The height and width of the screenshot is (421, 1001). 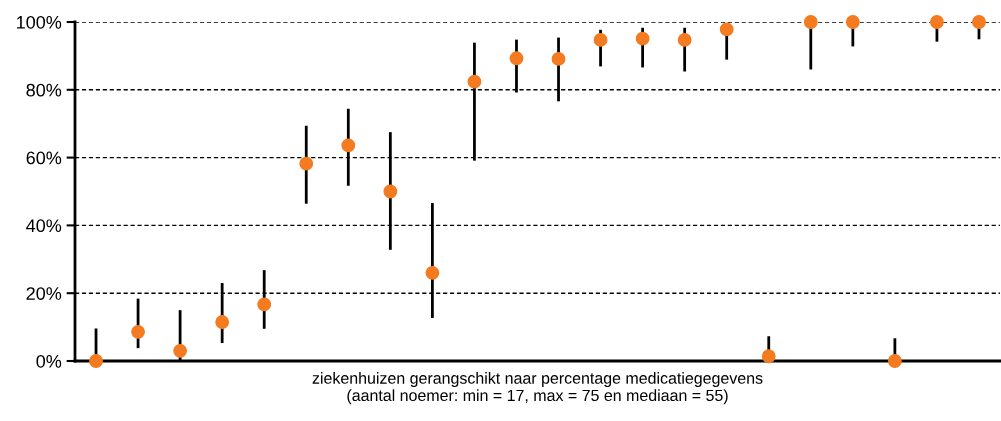 I want to click on y-tick-label: 0%, so click(x=49, y=361).